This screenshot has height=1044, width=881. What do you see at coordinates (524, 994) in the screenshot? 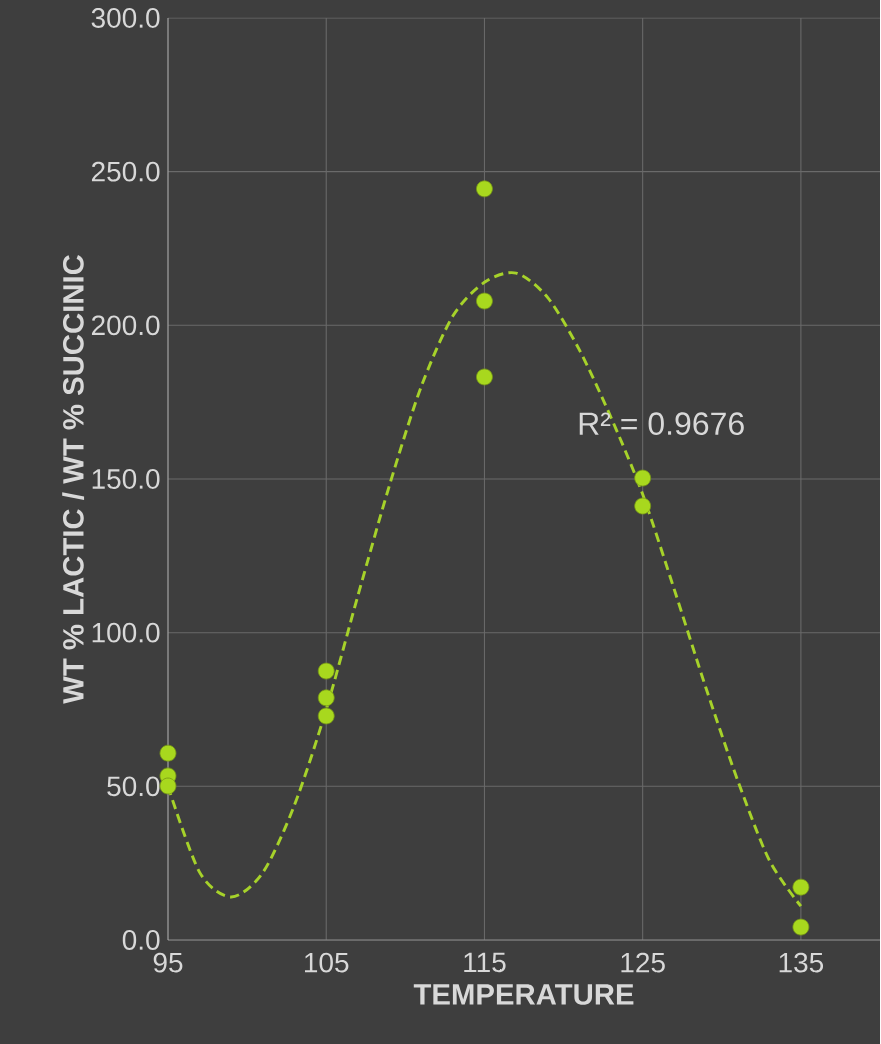
I see `x-axis-title: TEMPERATURE` at bounding box center [524, 994].